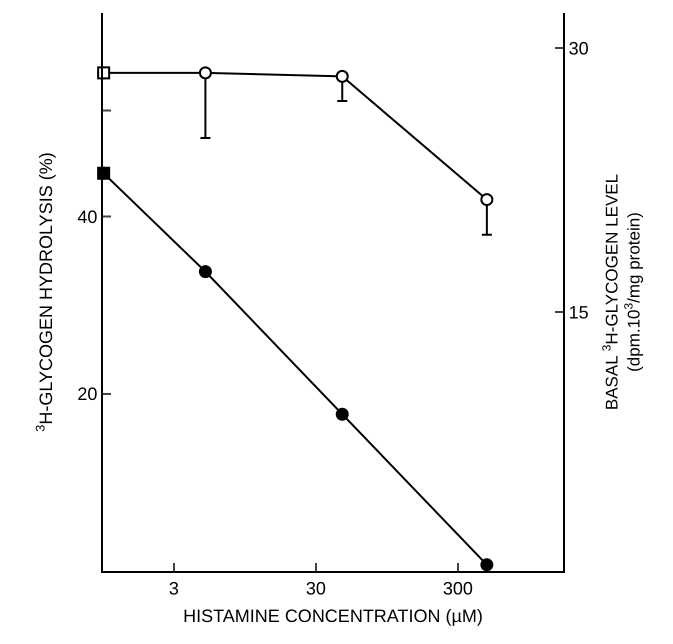 The image size is (673, 644). I want to click on y-tick-label: 20, so click(87, 394).